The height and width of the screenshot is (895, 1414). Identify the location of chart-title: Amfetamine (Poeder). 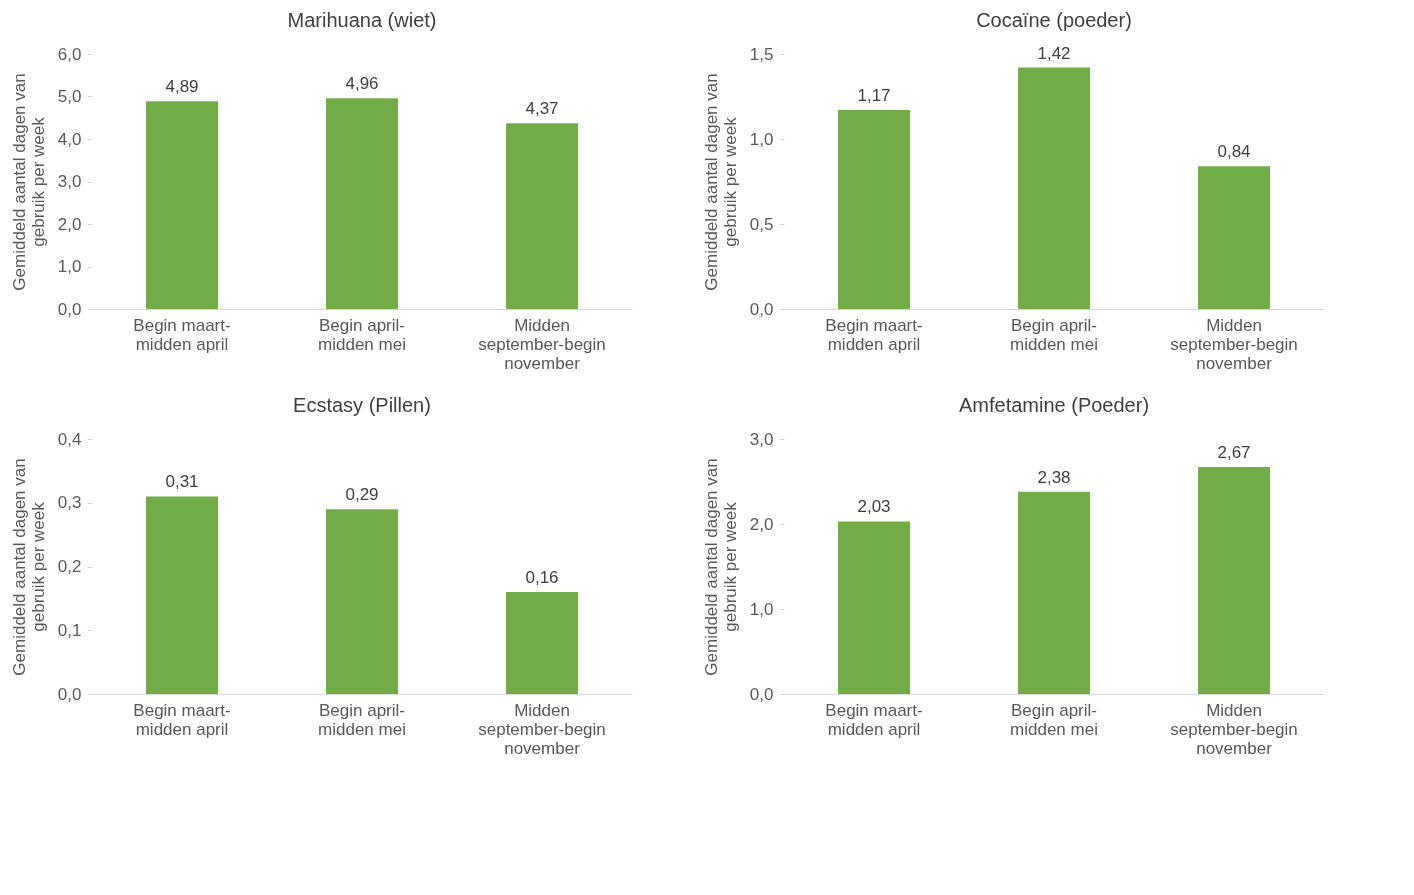
(1054, 405).